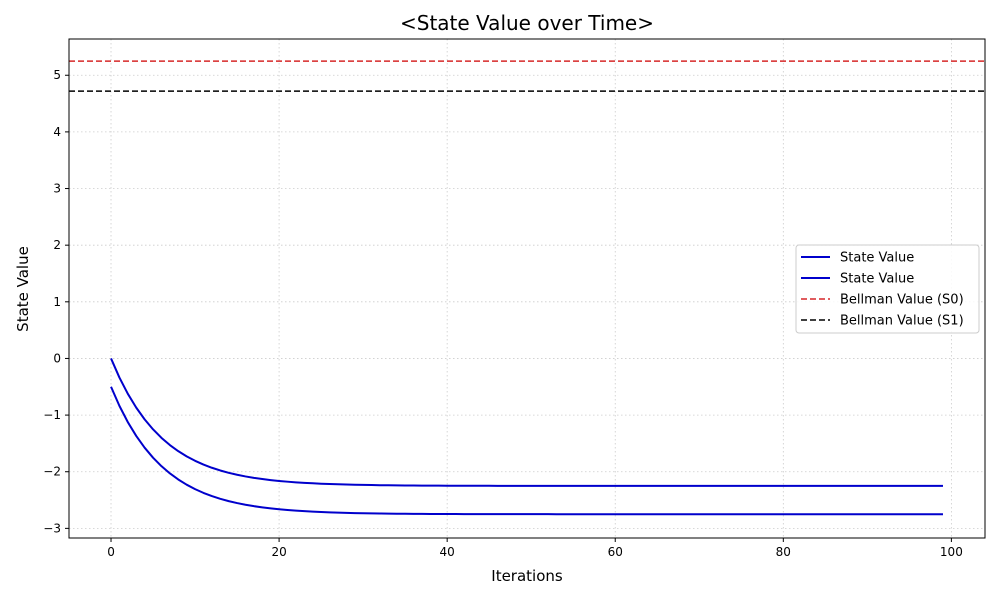 The width and height of the screenshot is (1000, 600). What do you see at coordinates (902, 321) in the screenshot?
I see `legend-label: Bellman Value (S1)` at bounding box center [902, 321].